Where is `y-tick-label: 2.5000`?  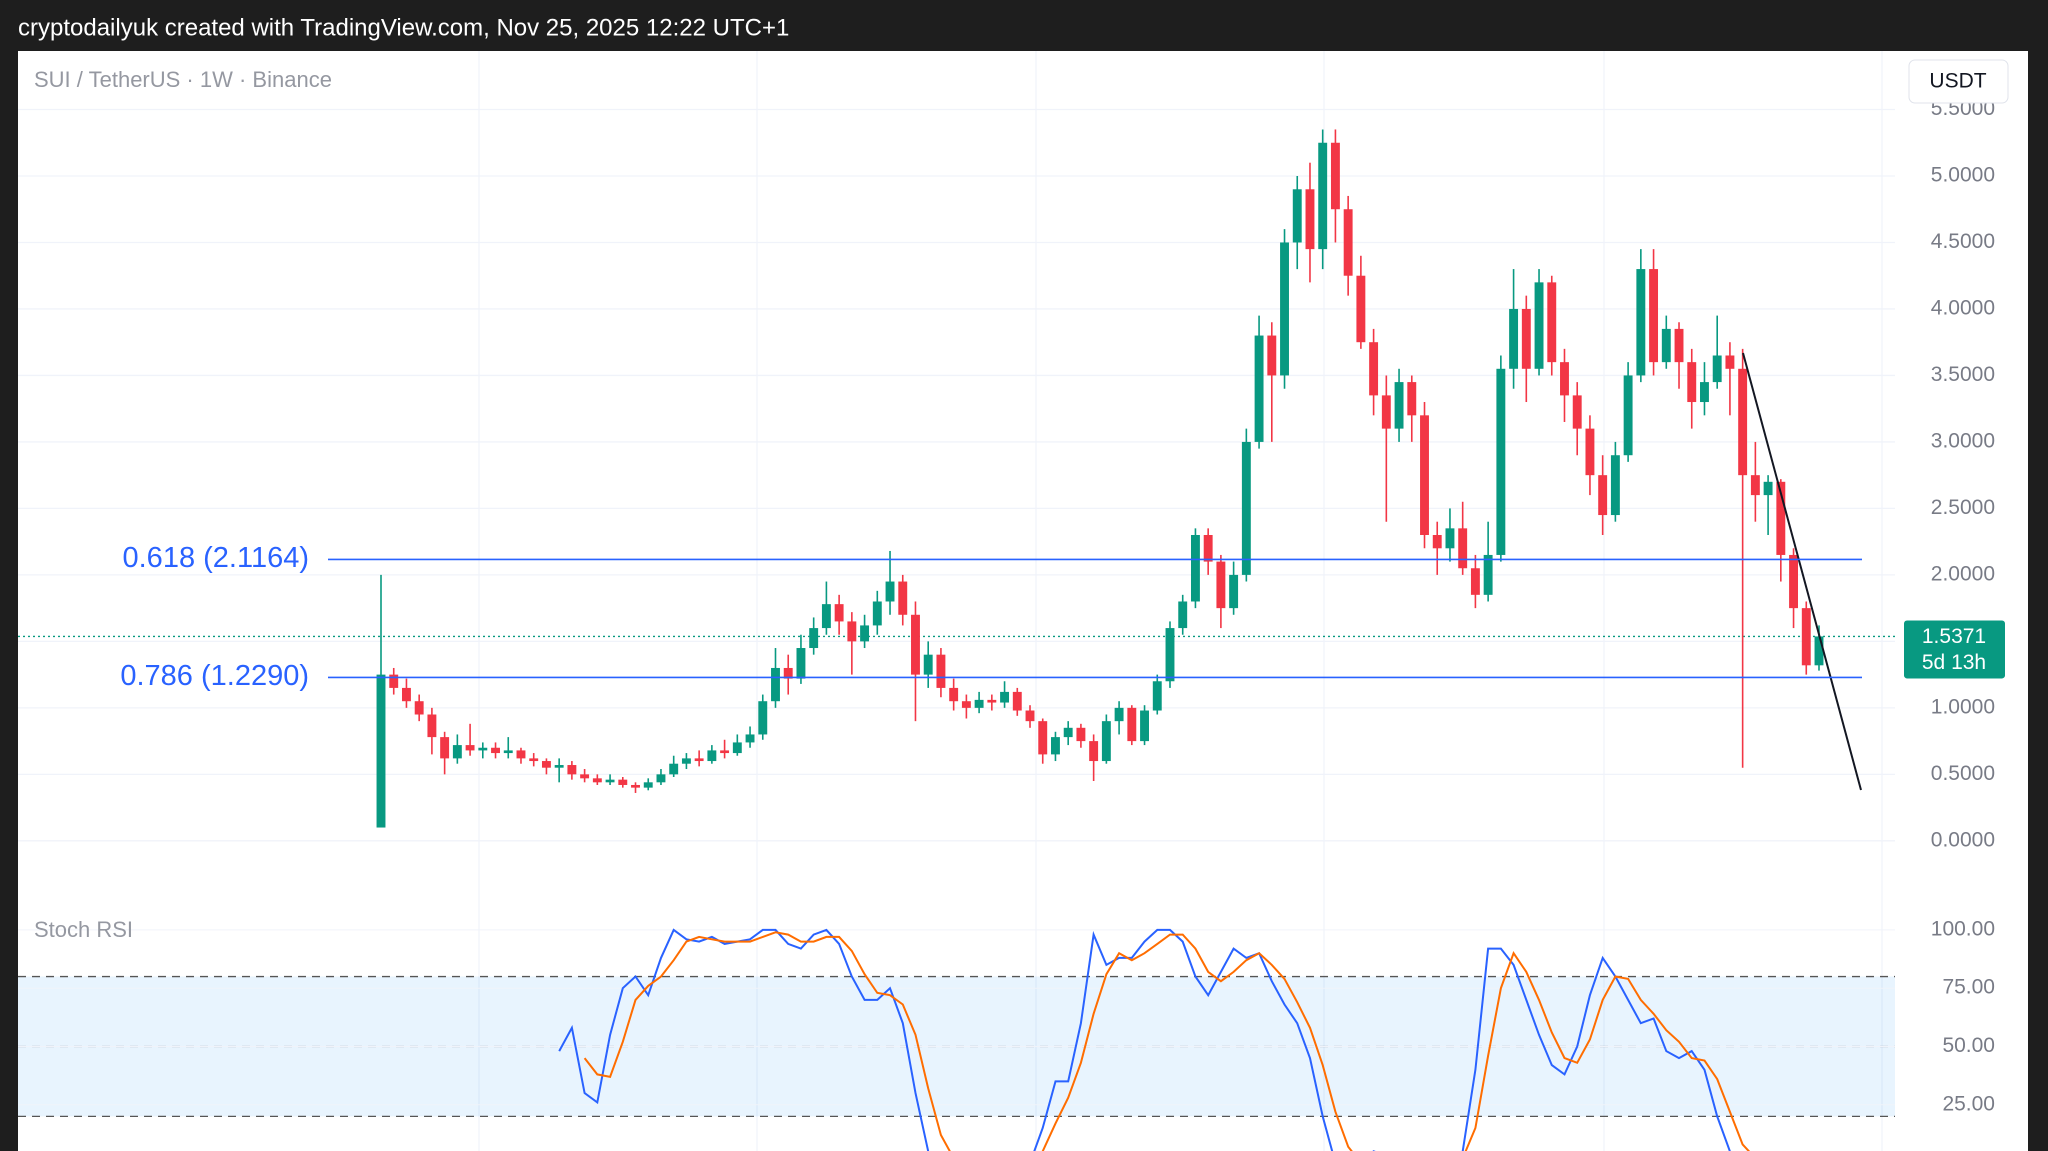 y-tick-label: 2.5000 is located at coordinates (1963, 507).